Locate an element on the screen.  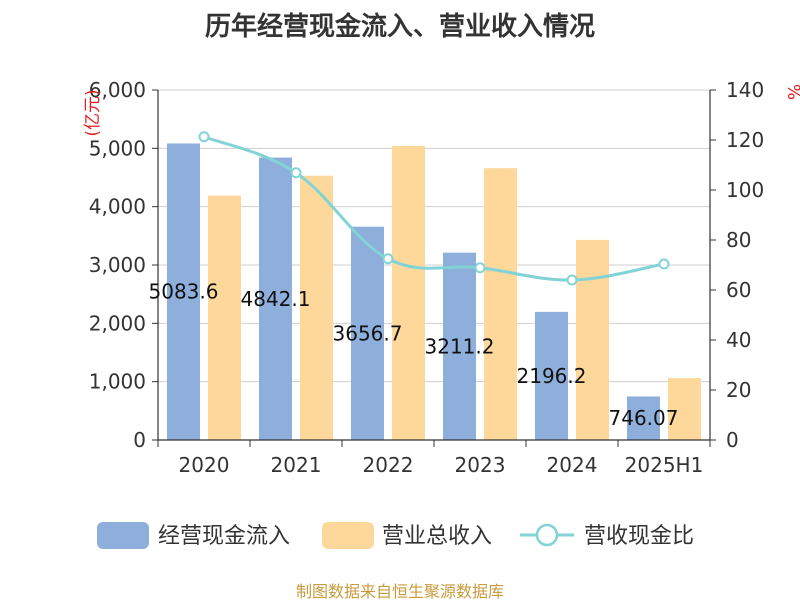
data-label-cash-inflow: 5083.6 is located at coordinates (184, 292).